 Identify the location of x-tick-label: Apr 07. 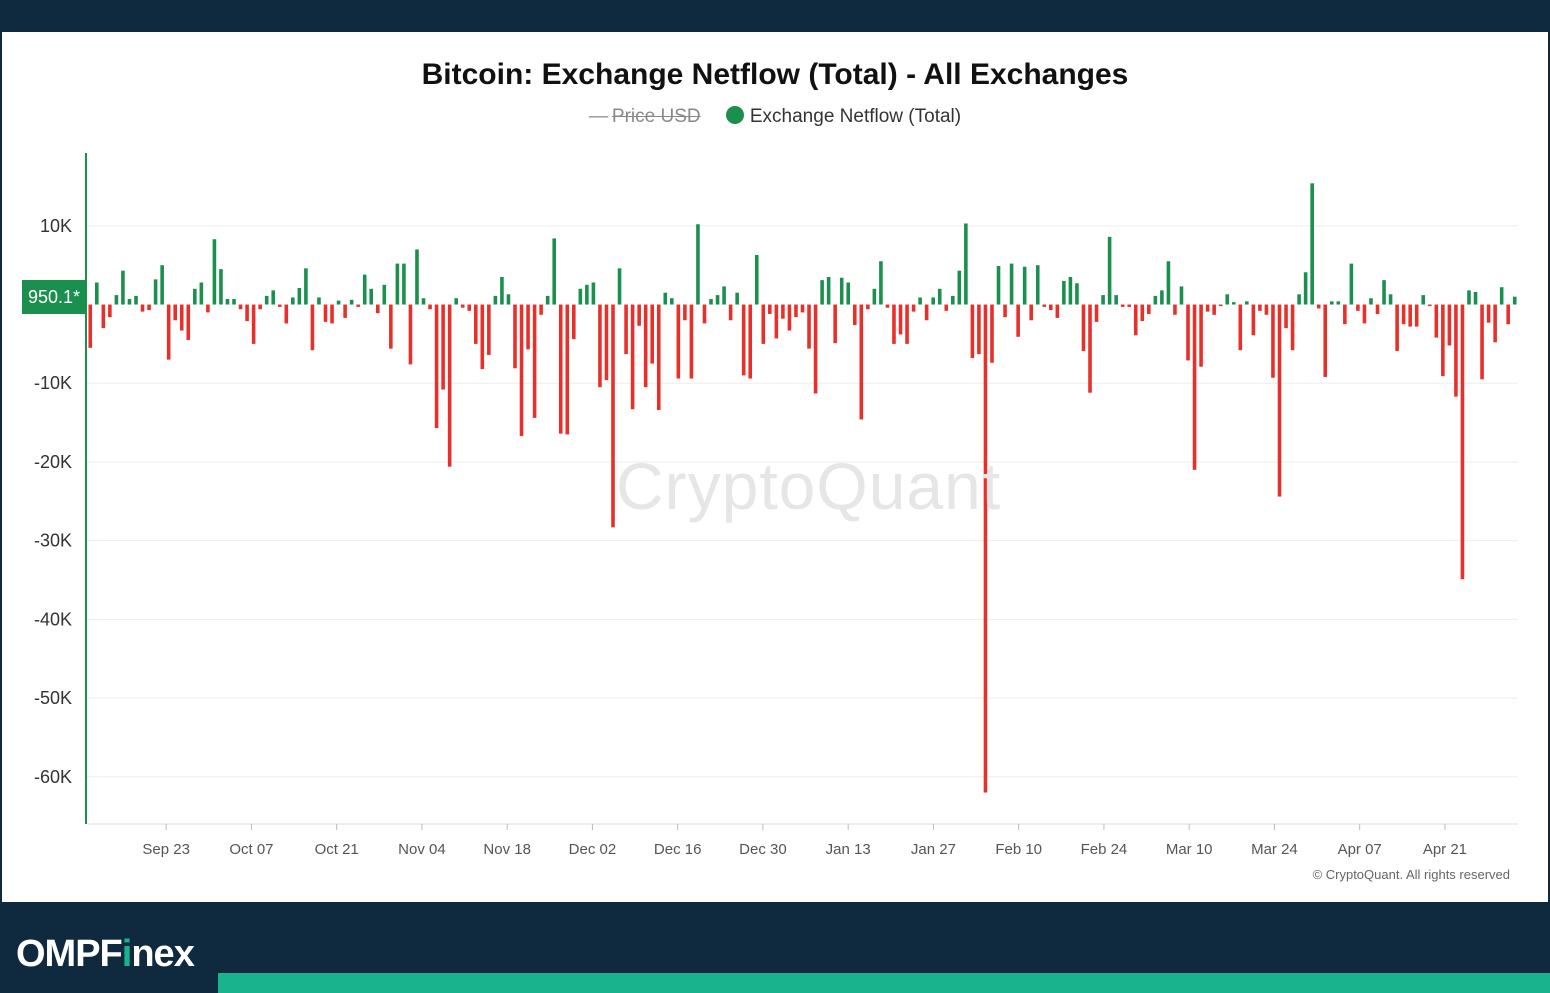
(1360, 849).